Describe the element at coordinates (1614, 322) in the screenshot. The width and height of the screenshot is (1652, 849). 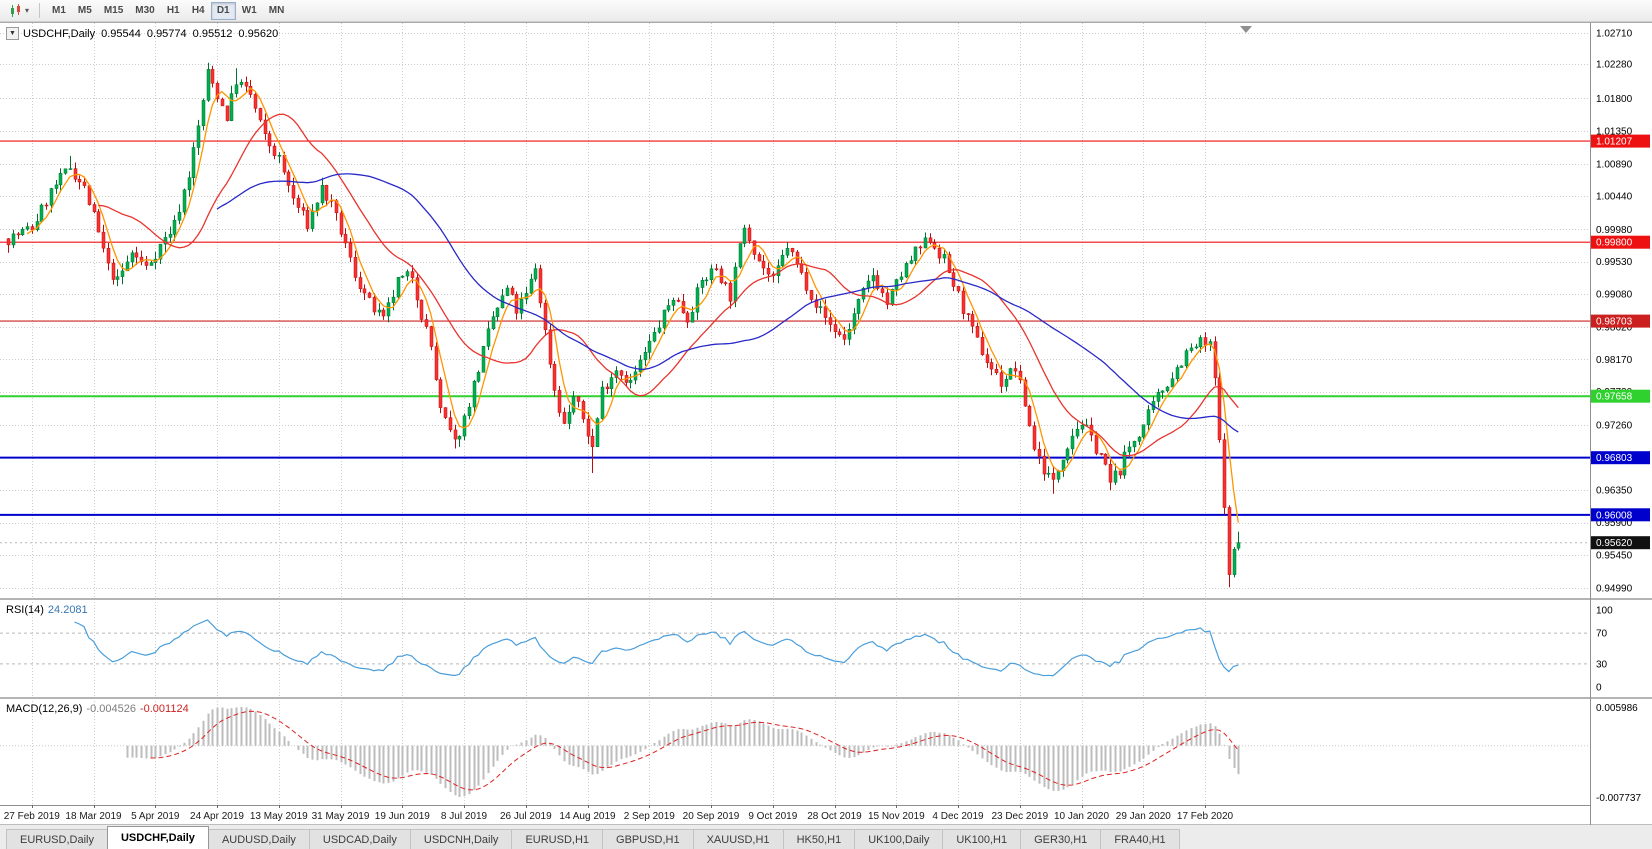
I see `svg-text: 0.98703` at that location.